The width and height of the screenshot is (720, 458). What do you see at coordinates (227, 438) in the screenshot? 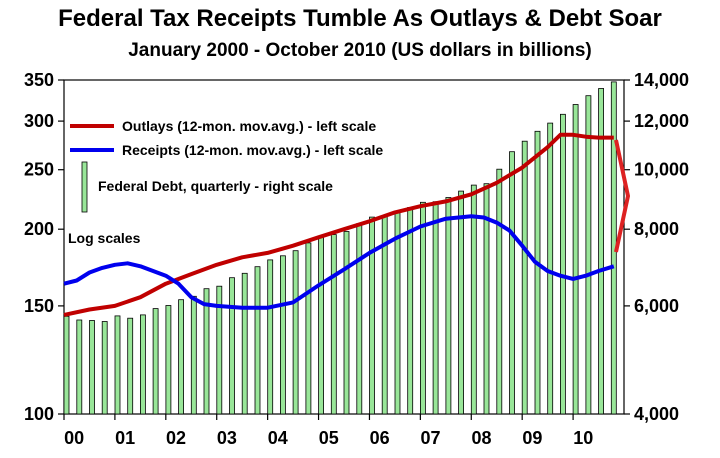
I see `x-tick-label: 03` at bounding box center [227, 438].